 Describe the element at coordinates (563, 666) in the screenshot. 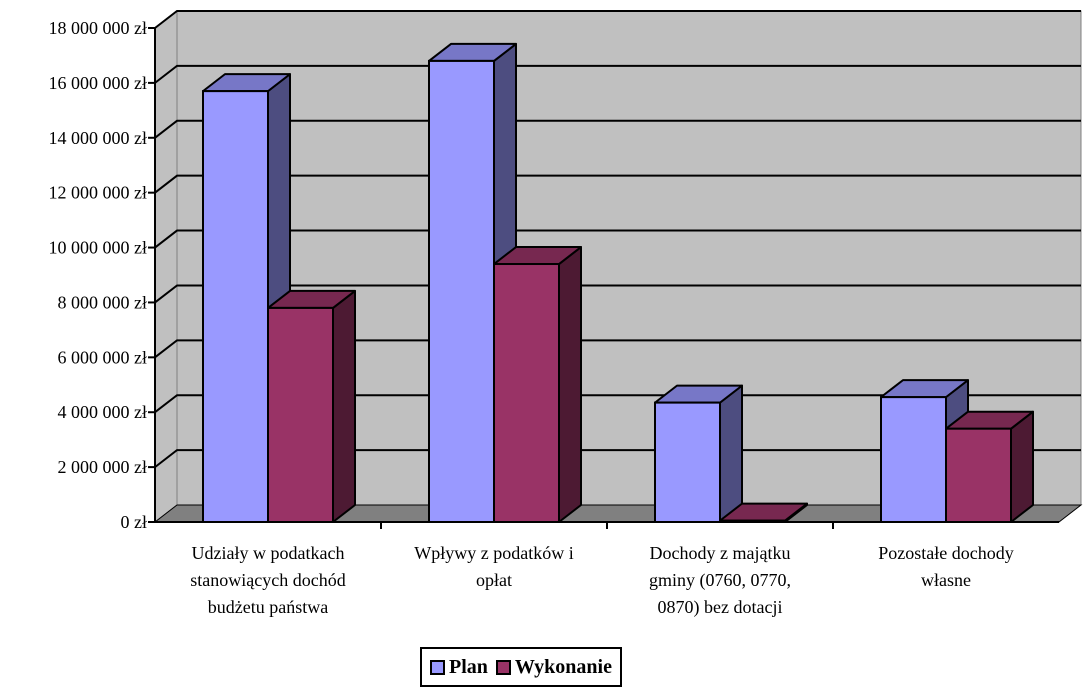

I see `legend-label-wykonanie: Wykonanie` at that location.